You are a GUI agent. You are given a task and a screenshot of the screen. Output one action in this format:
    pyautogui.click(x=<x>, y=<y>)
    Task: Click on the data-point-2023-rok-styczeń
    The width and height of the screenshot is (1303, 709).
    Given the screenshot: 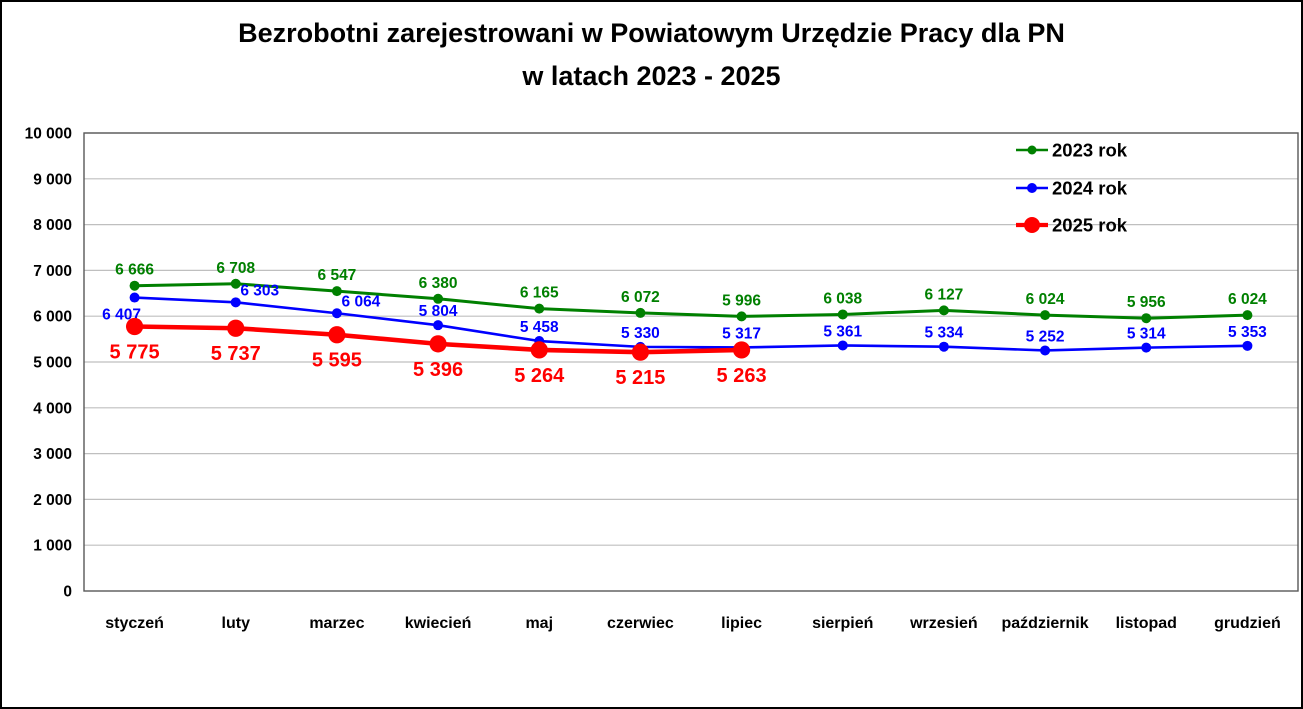 What is the action you would take?
    pyautogui.click(x=134, y=285)
    